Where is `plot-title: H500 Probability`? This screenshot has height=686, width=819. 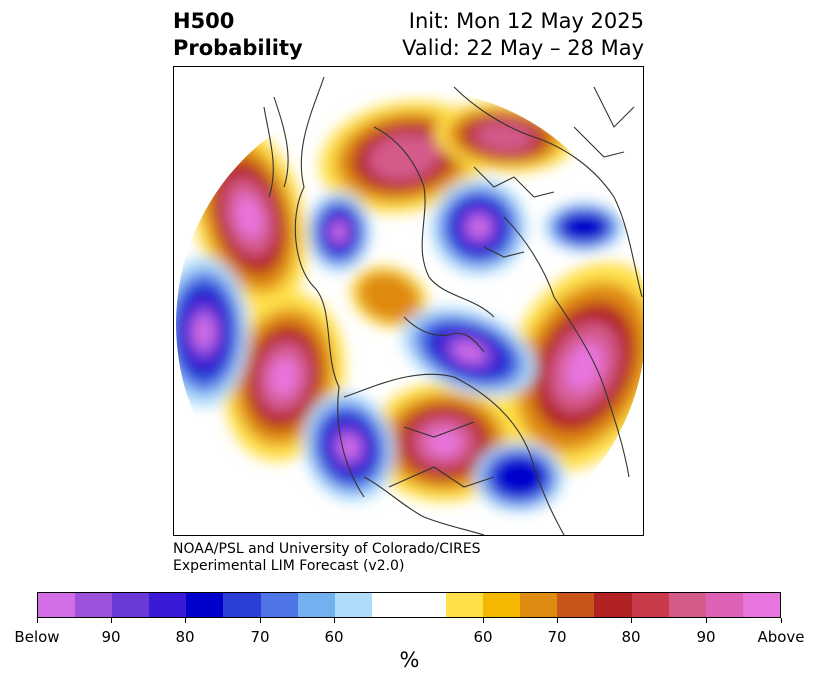
plot-title: H500 Probability is located at coordinates (238, 35).